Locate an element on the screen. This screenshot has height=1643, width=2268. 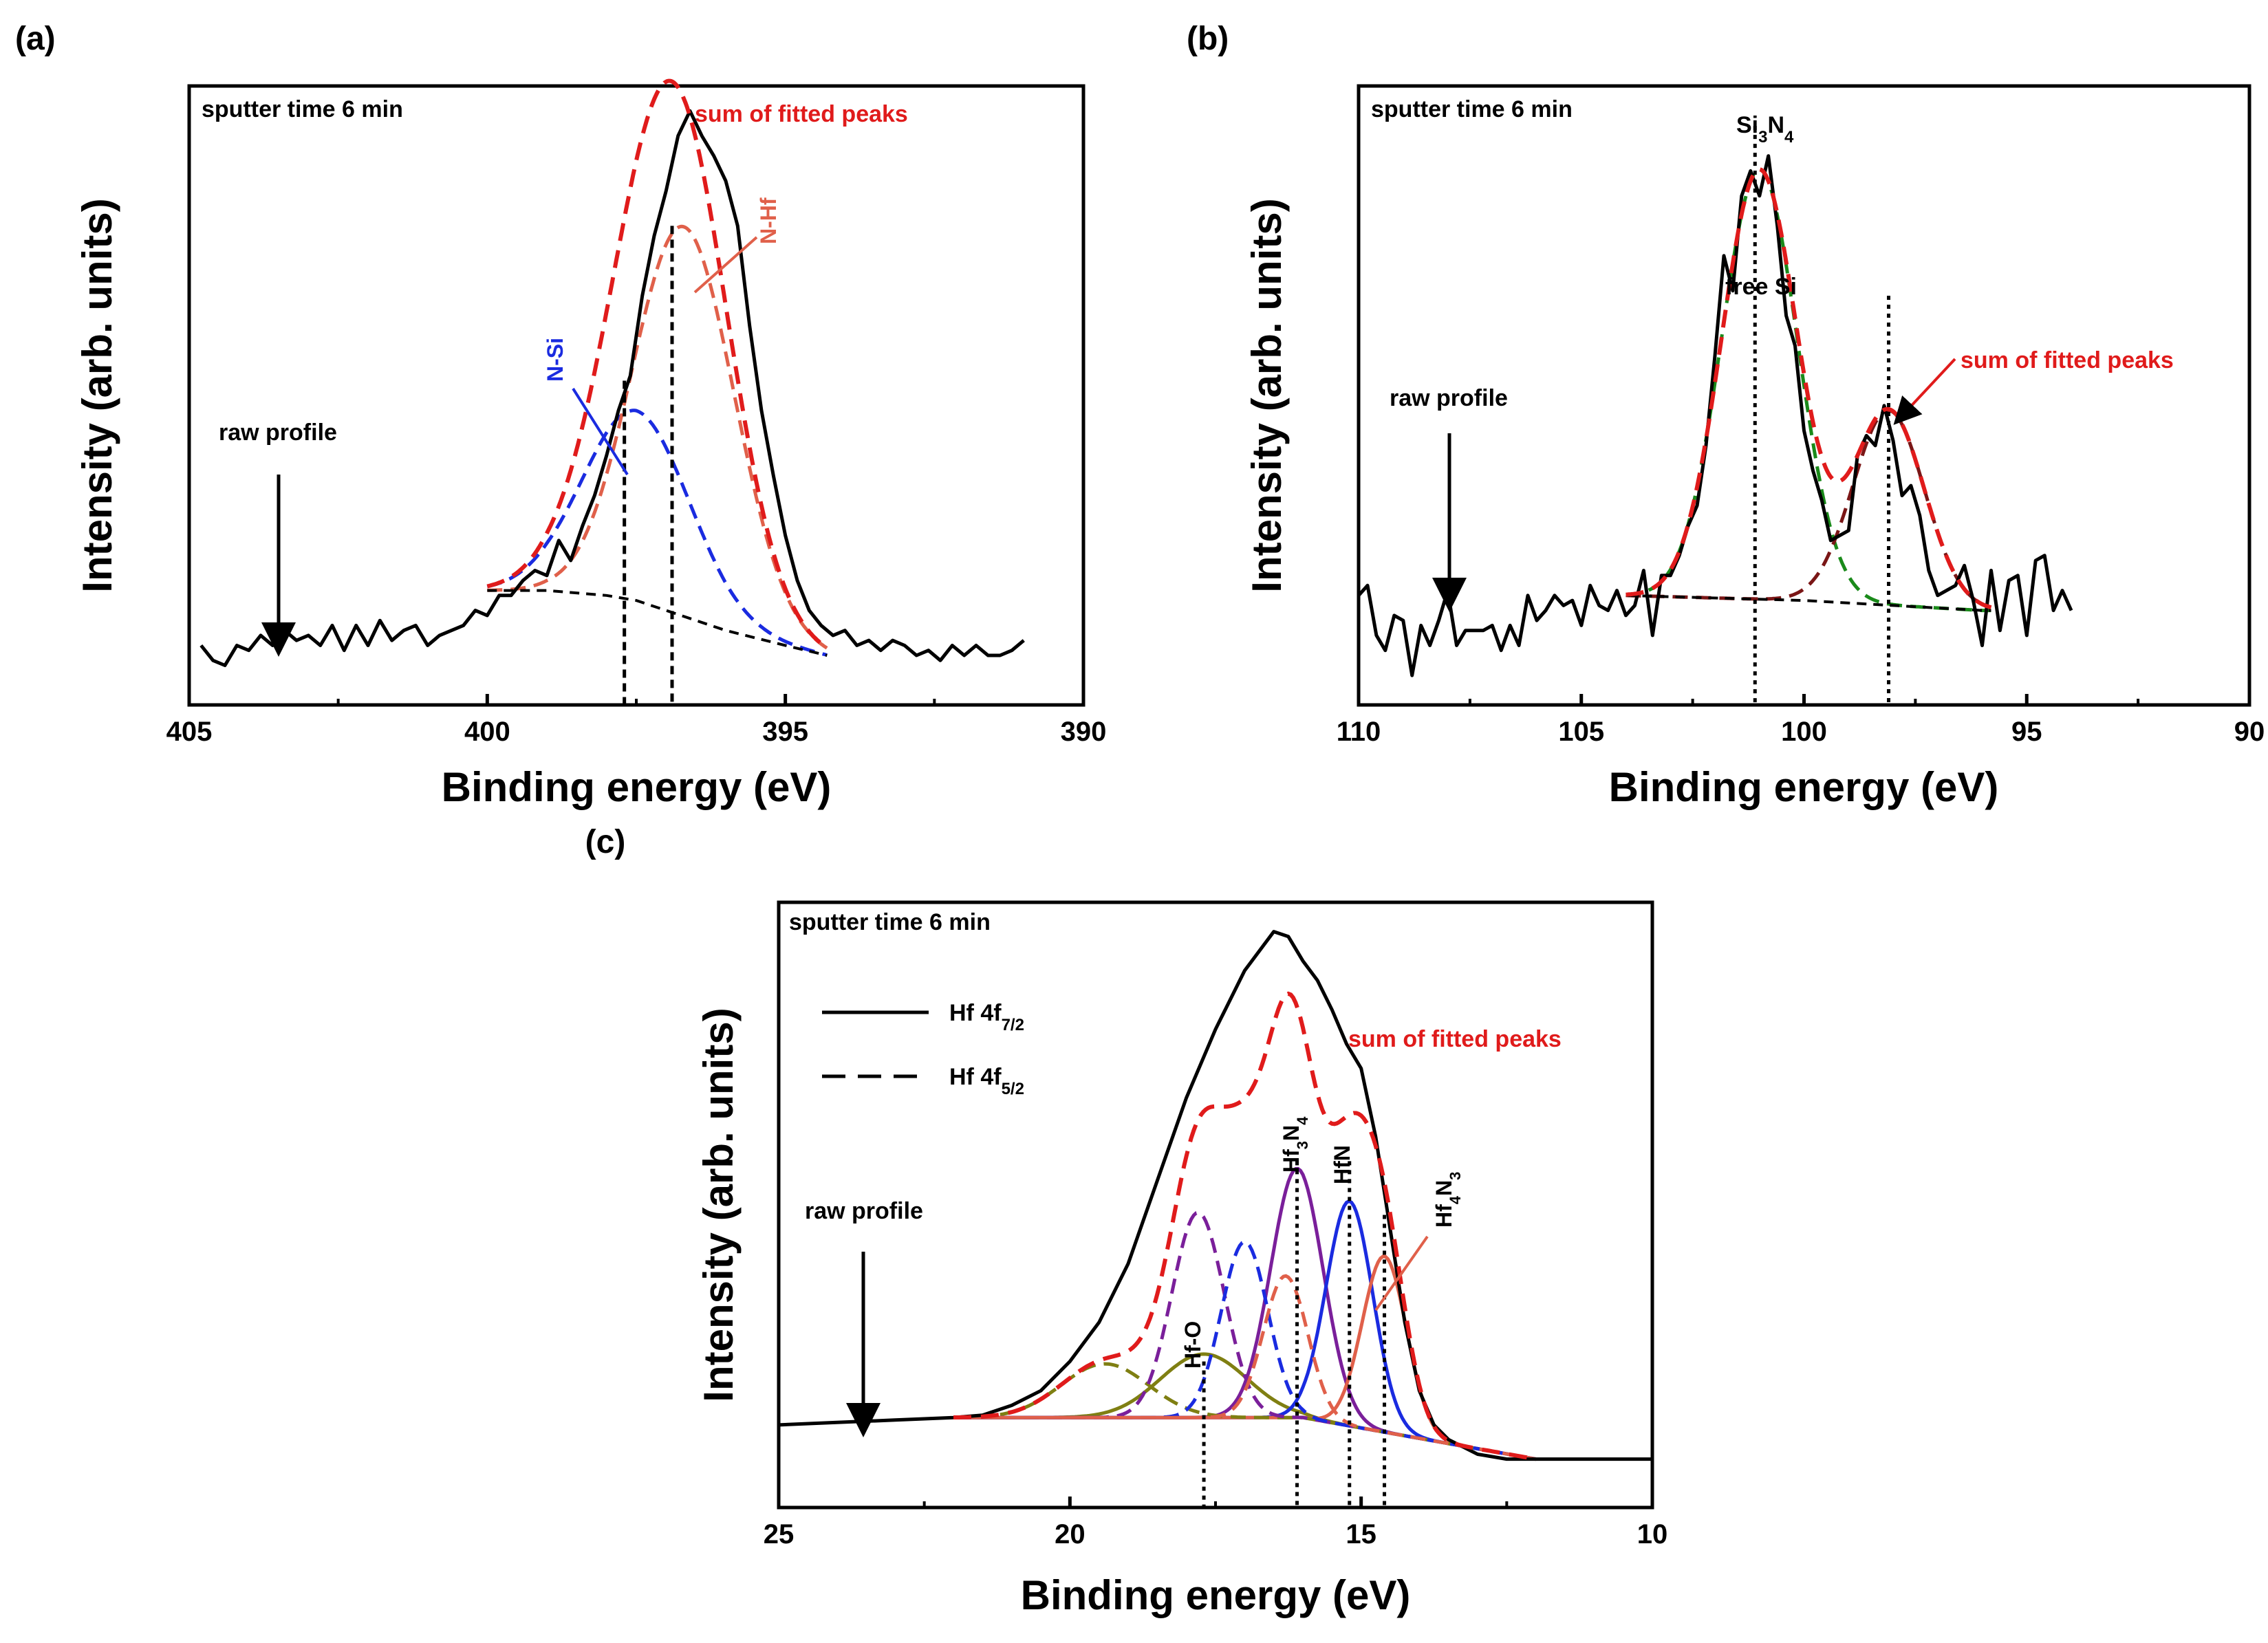
panel-c-label: (c) is located at coordinates (605, 842).